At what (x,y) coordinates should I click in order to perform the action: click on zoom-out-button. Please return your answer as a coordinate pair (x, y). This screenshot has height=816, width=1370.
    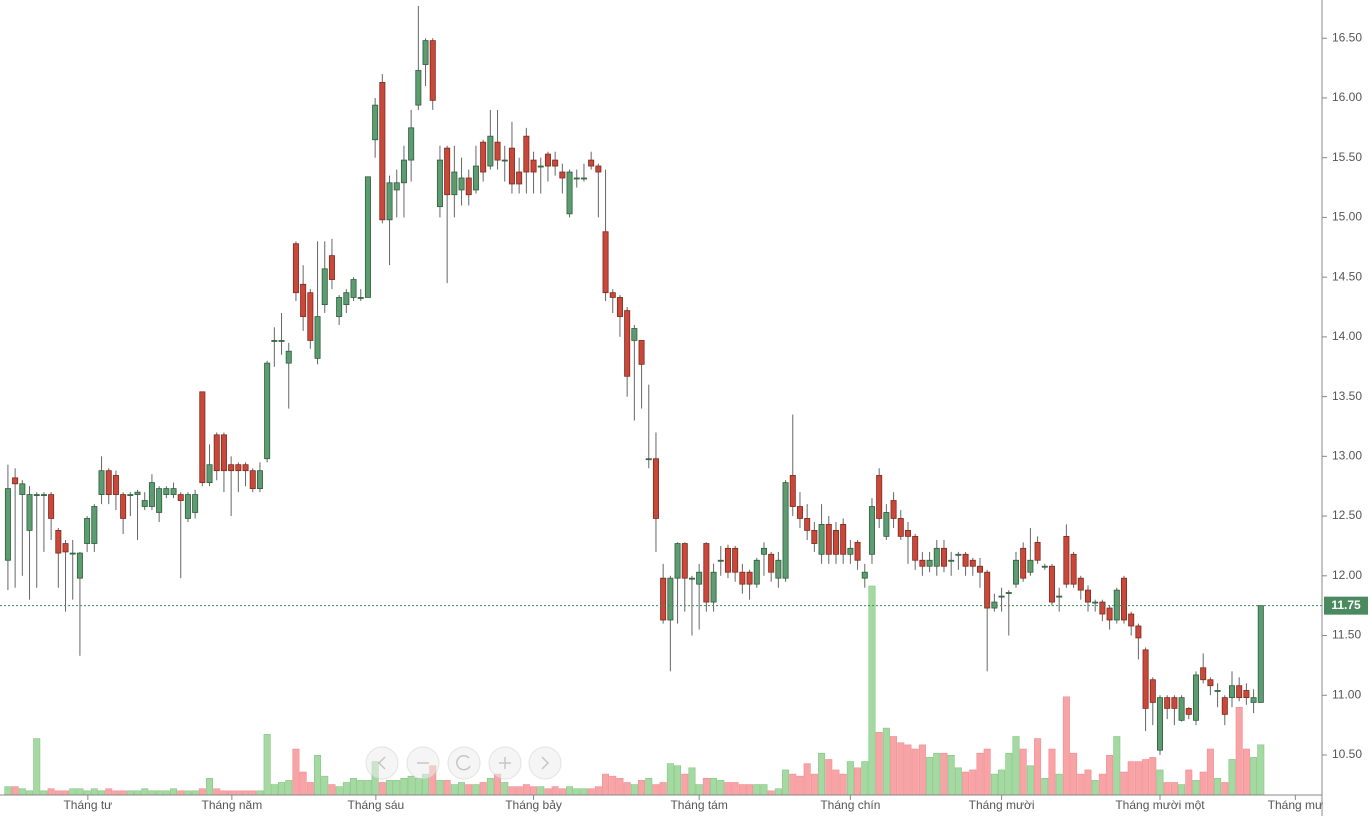
    Looking at the image, I should click on (423, 763).